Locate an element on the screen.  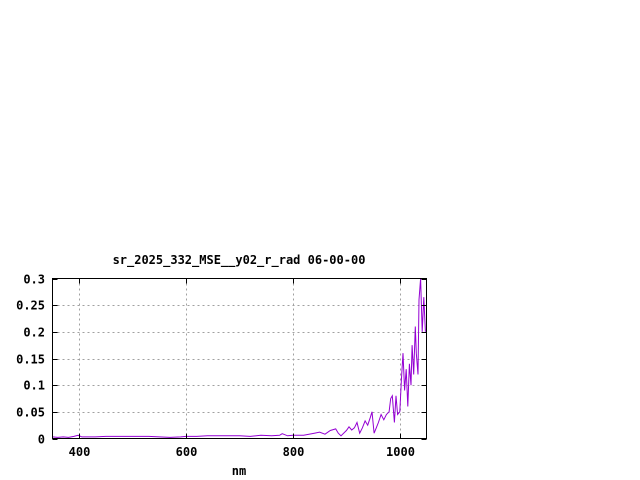
y-tick-label: 0 is located at coordinates (41, 440).